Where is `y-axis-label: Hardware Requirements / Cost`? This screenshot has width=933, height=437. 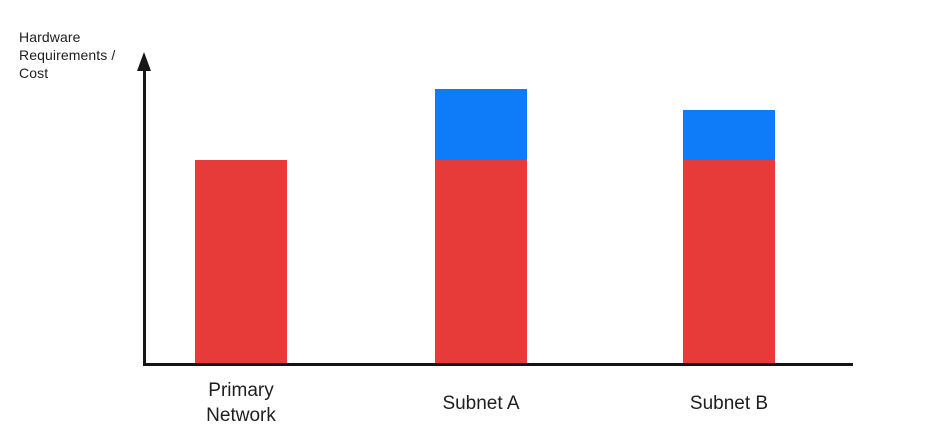 y-axis-label: Hardware Requirements / Cost is located at coordinates (67, 55).